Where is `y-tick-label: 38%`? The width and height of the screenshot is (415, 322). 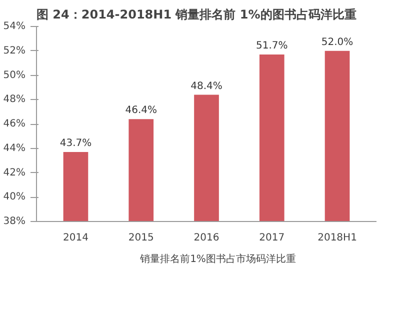 y-tick-label: 38% is located at coordinates (14, 221).